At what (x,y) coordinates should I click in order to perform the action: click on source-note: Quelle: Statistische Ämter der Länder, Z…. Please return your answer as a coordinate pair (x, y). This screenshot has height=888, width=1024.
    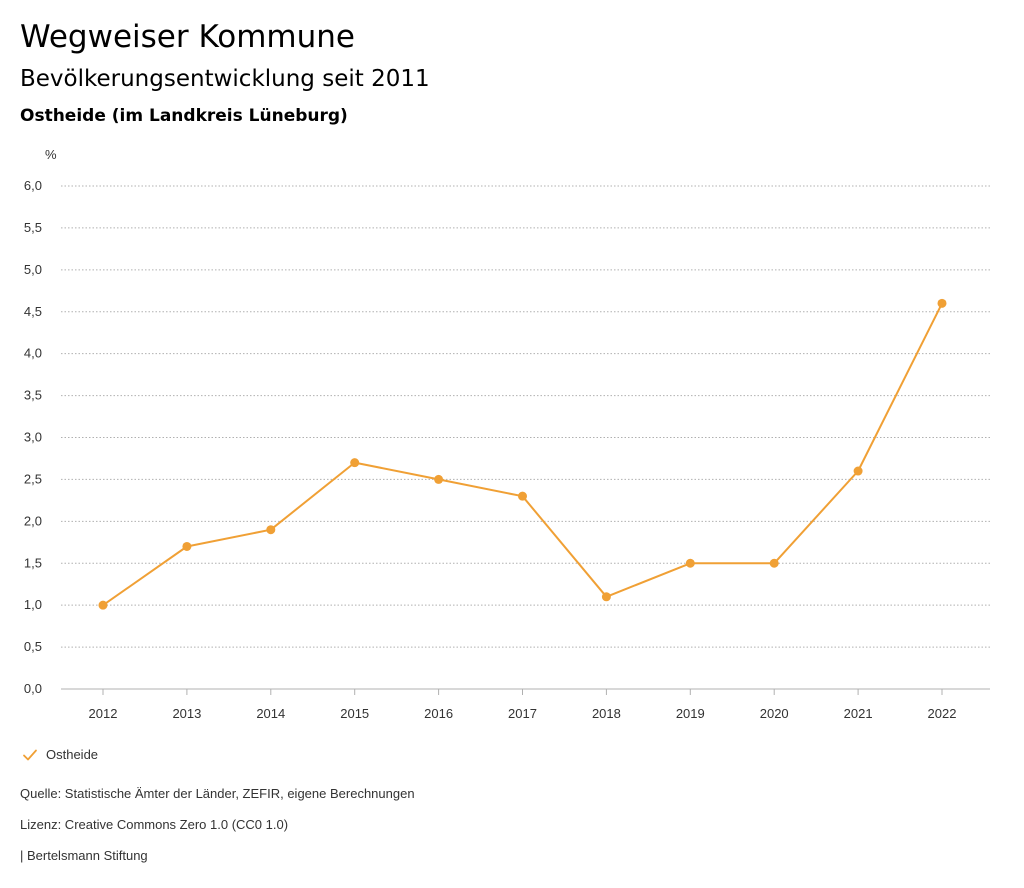
    Looking at the image, I should click on (217, 793).